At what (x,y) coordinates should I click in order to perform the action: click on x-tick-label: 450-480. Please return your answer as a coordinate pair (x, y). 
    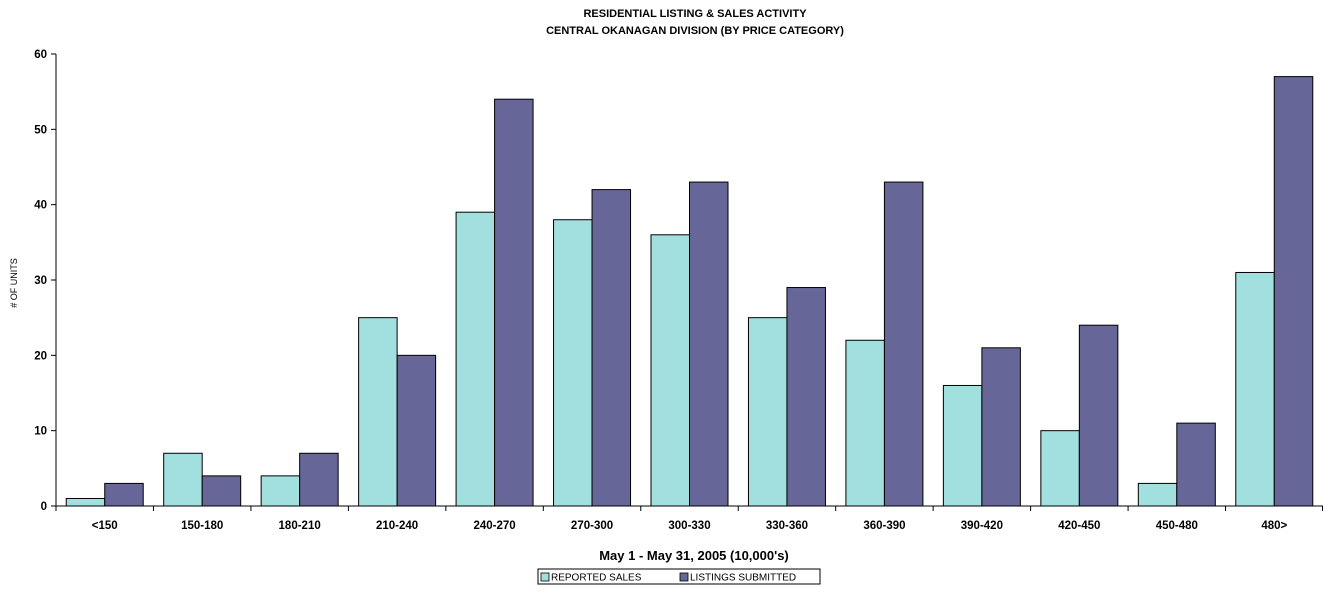
    Looking at the image, I should click on (1177, 526).